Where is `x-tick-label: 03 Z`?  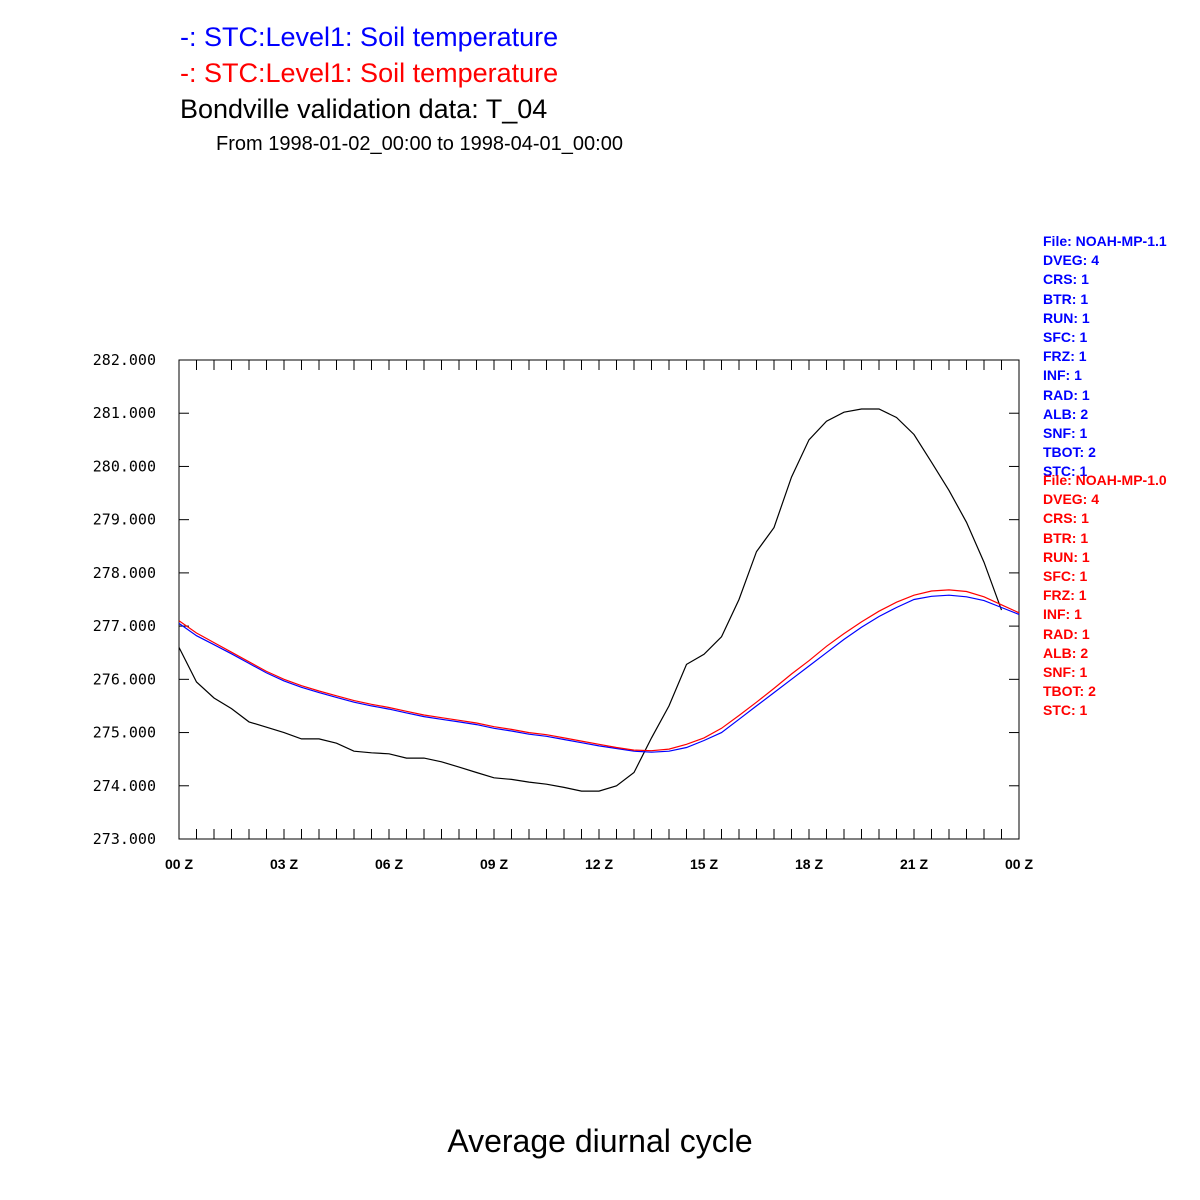 x-tick-label: 03 Z is located at coordinates (284, 864).